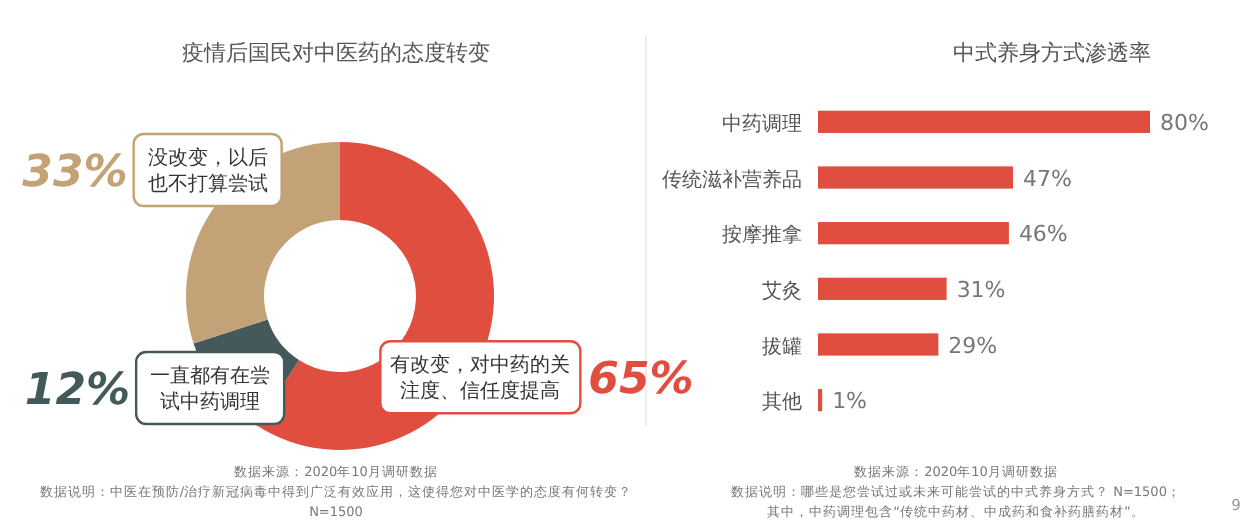  I want to click on slice-label: 有改变，对中药的关注度、信任度提高, so click(480, 378).